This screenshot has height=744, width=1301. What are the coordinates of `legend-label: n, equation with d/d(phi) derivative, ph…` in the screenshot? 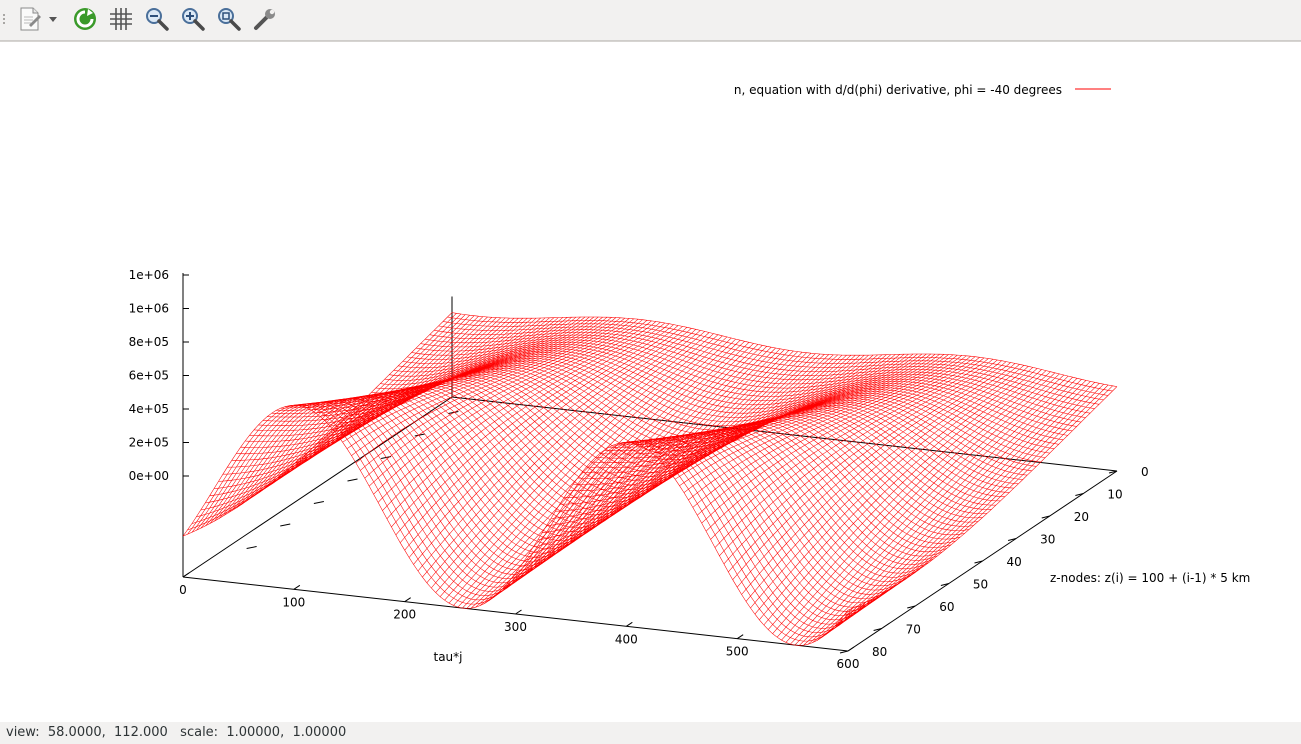 It's located at (898, 90).